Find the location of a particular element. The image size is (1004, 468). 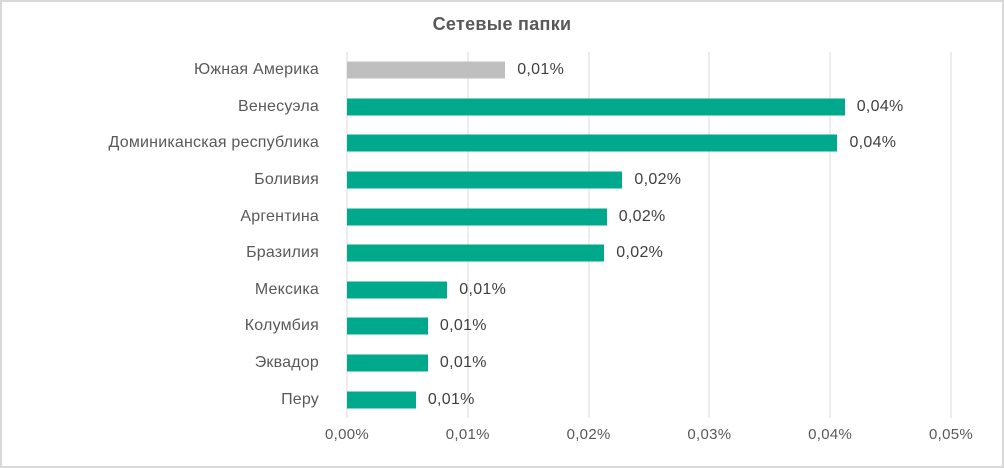

x-tick-label: 0,04% is located at coordinates (830, 434).